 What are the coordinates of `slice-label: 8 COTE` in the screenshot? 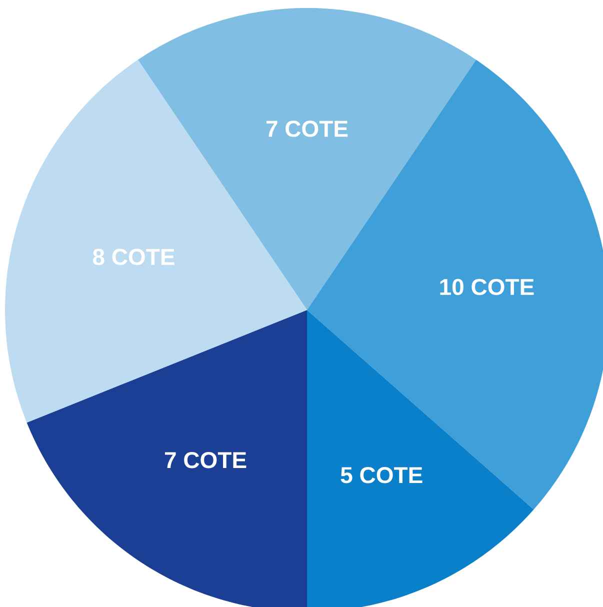 It's located at (133, 257).